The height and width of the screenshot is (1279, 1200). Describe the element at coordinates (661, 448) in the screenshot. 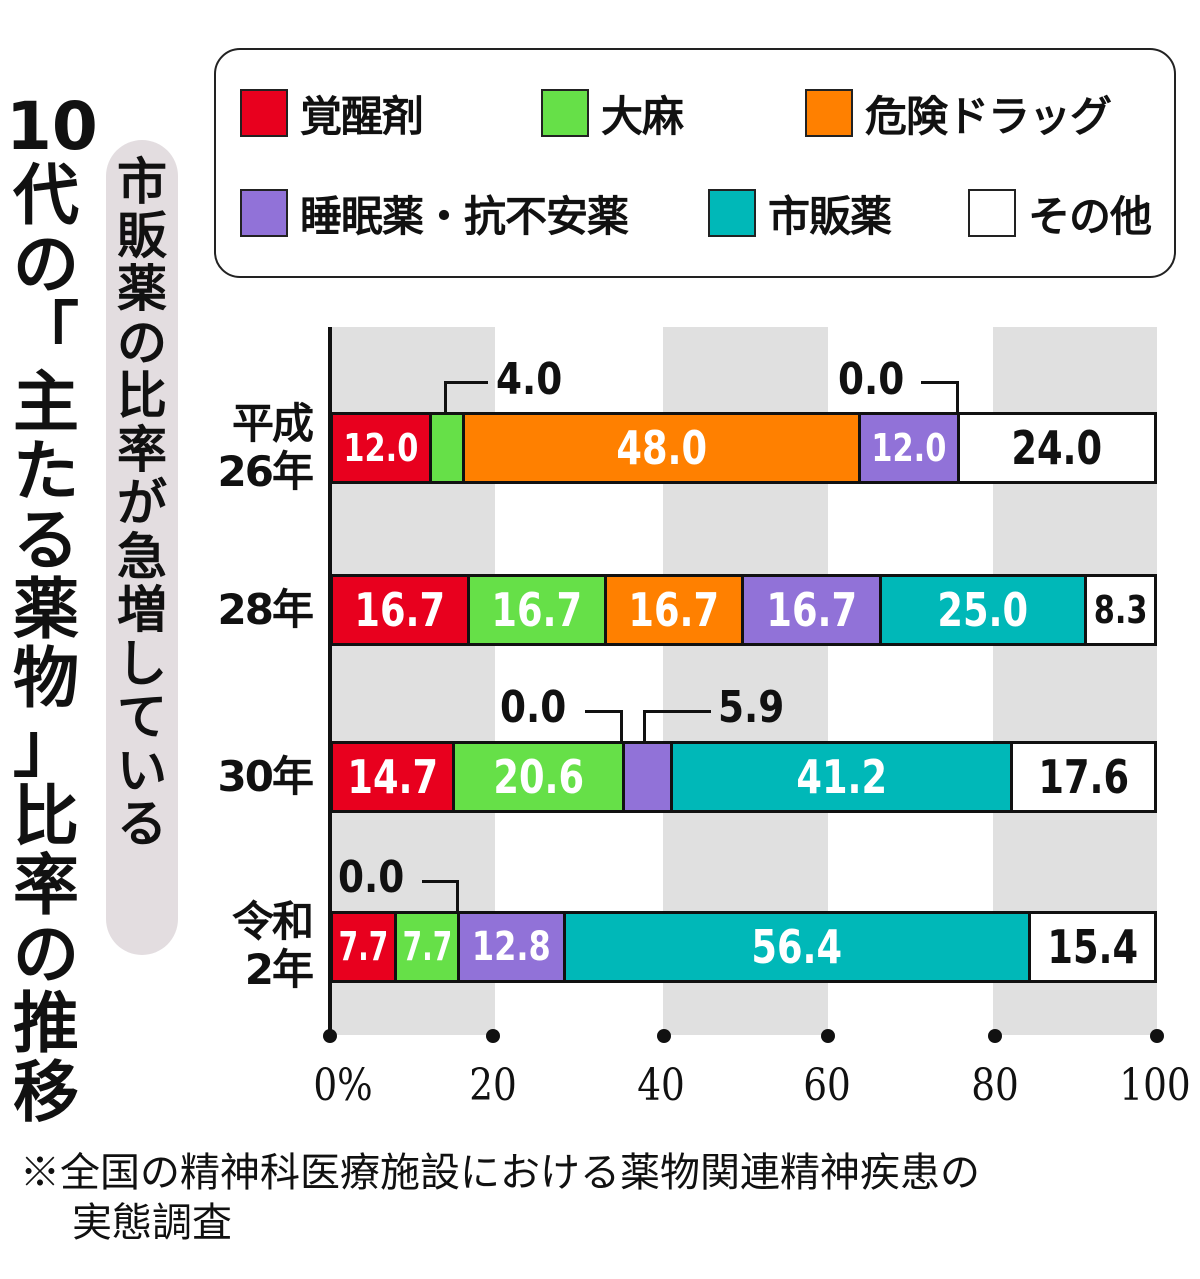

I see `segment-value: 48.0` at that location.